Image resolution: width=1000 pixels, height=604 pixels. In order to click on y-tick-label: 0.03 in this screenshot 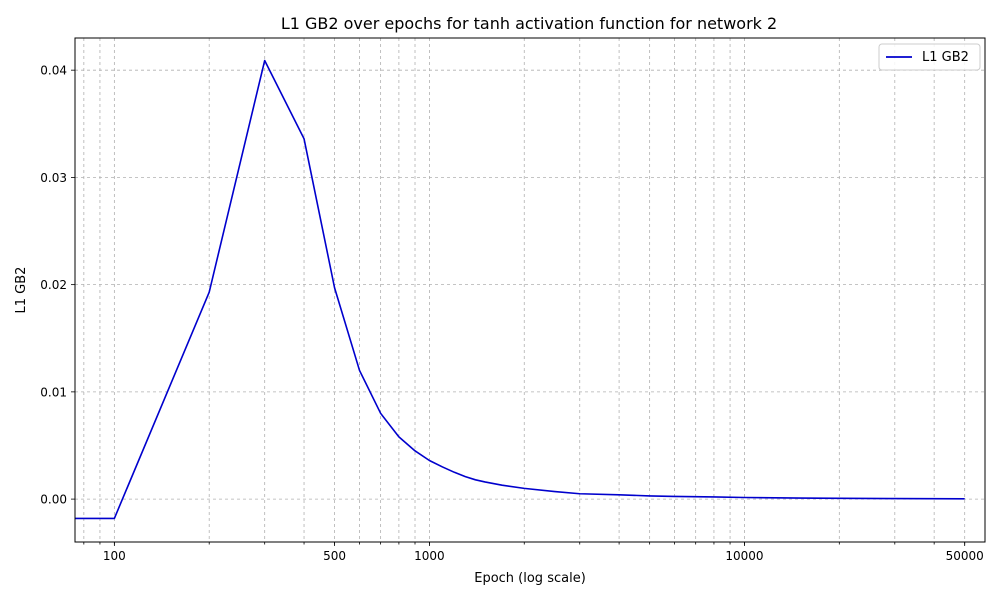, I will do `click(53, 178)`.